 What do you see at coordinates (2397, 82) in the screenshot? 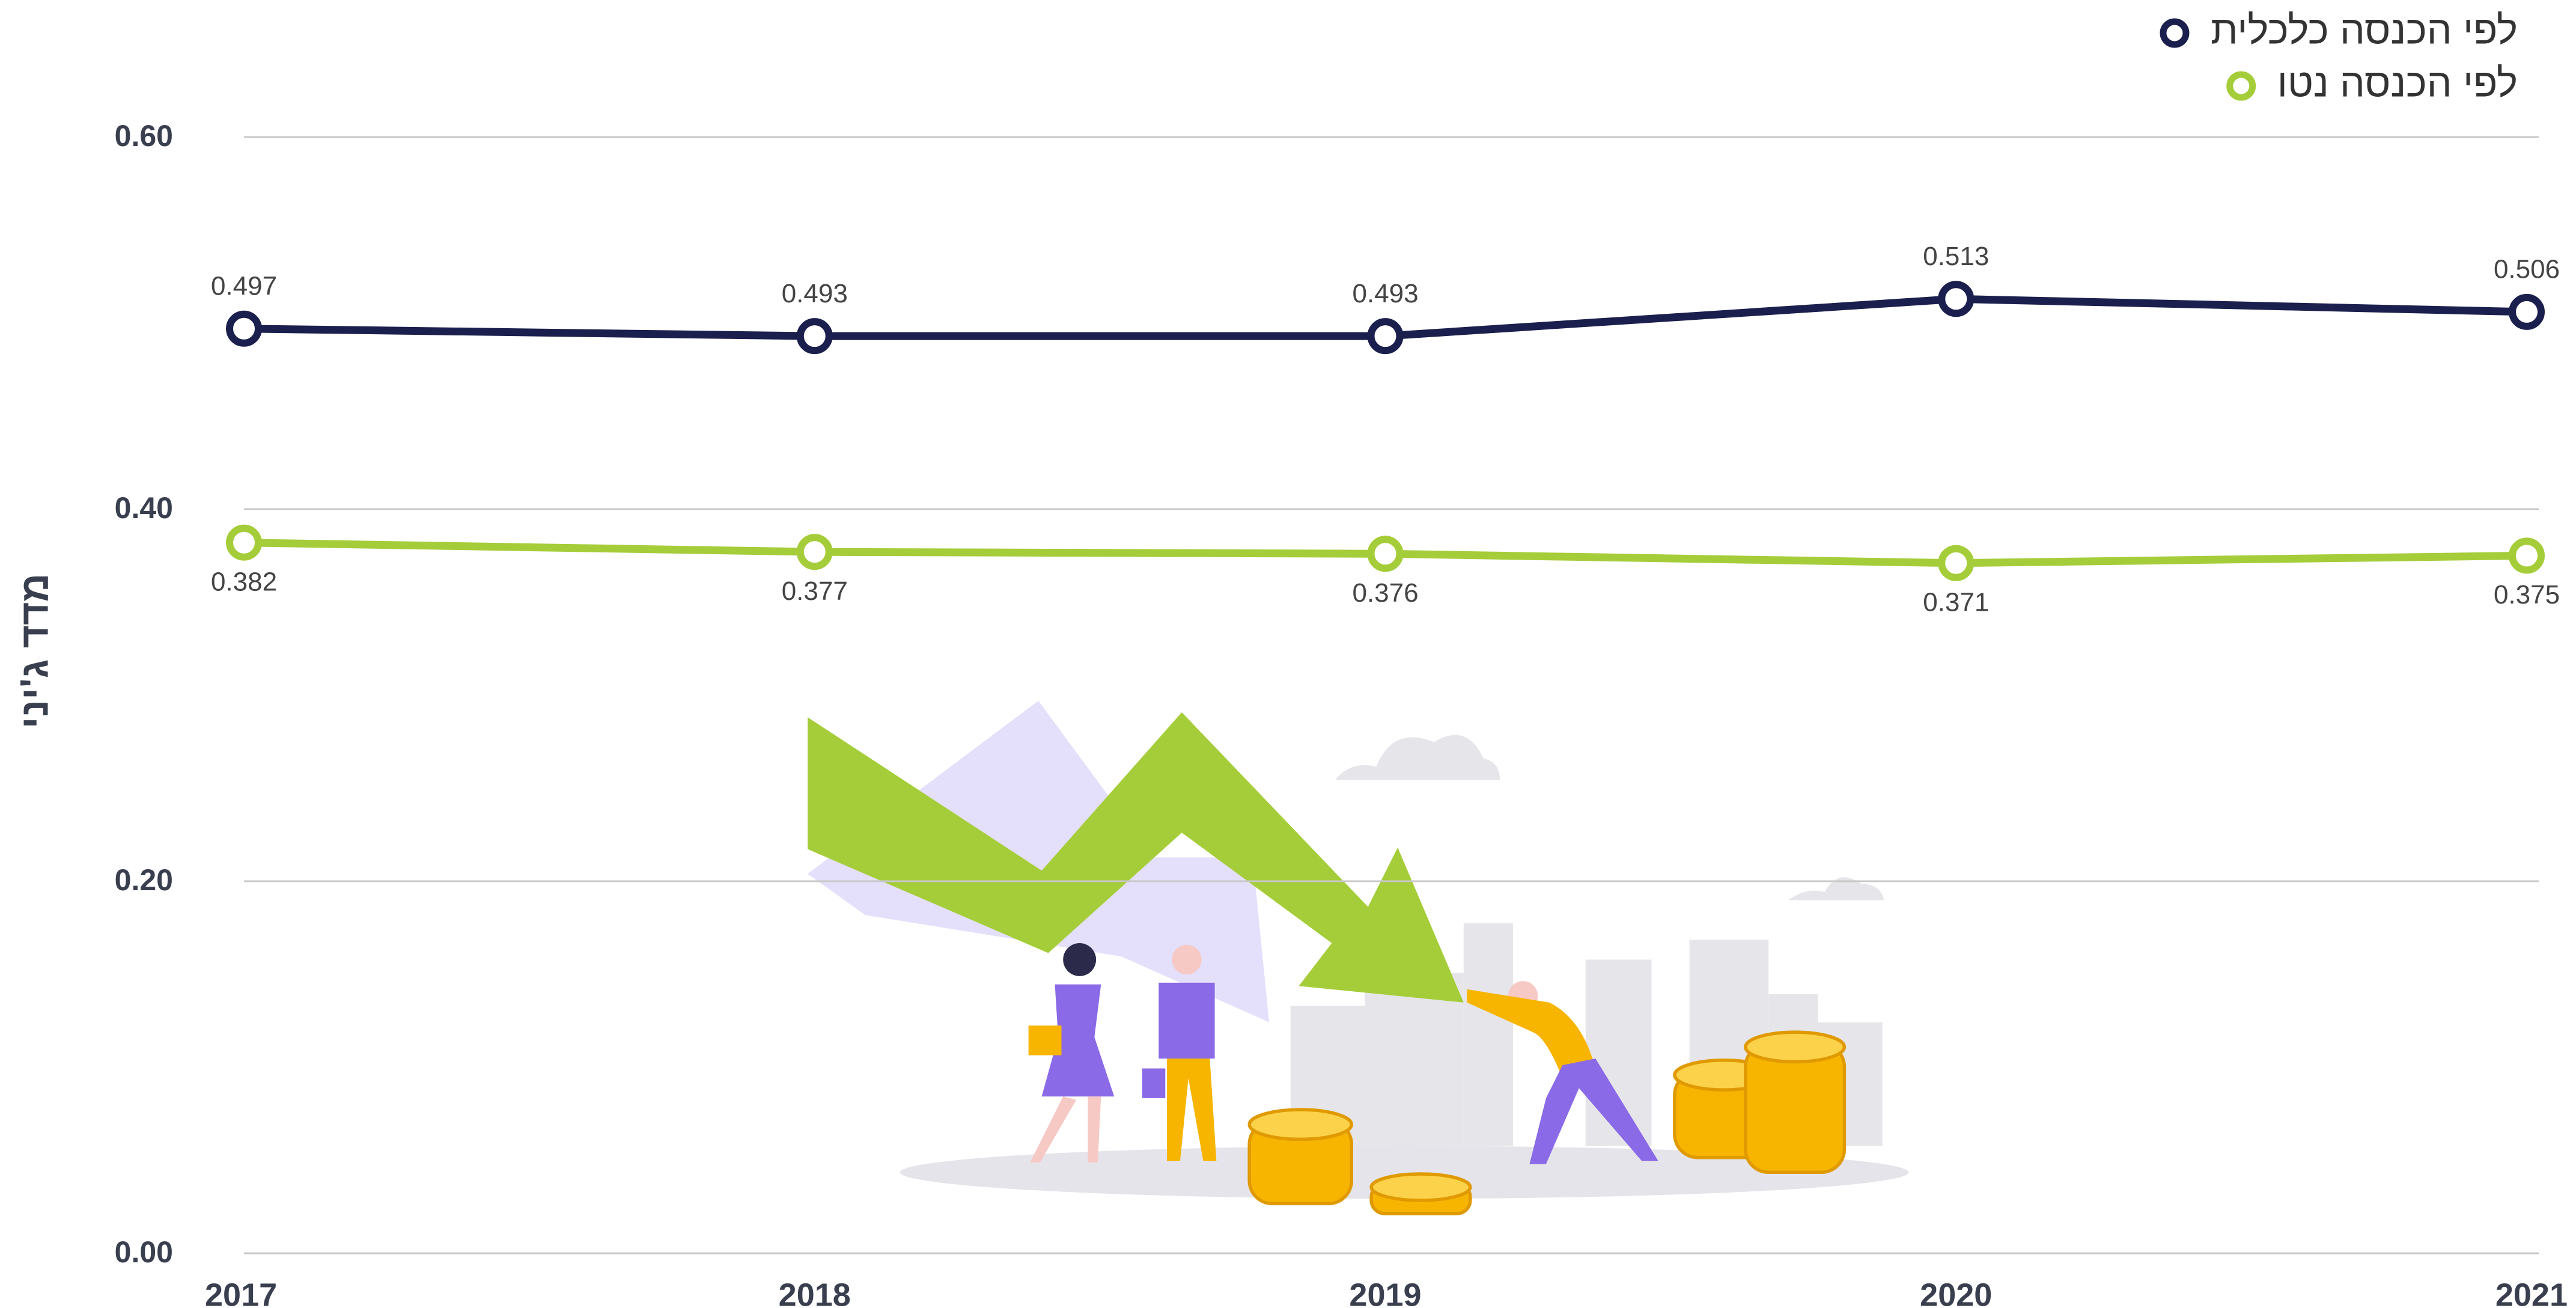
I see `legend-label: לפי הכנסה נטו` at bounding box center [2397, 82].